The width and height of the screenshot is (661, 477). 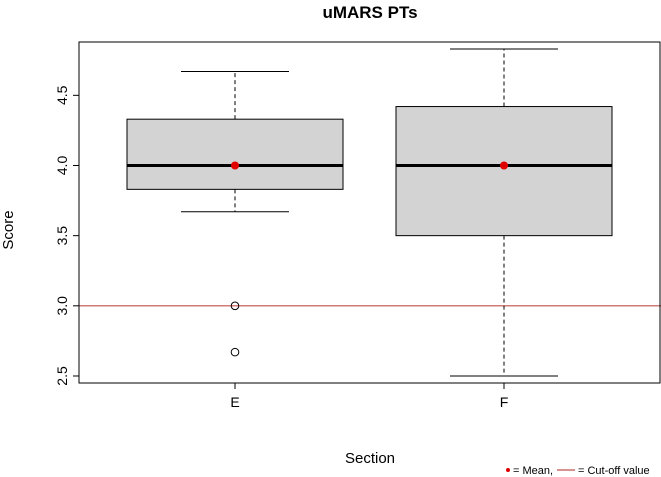 What do you see at coordinates (62, 236) in the screenshot?
I see `y-tick-label-2: 3.5` at bounding box center [62, 236].